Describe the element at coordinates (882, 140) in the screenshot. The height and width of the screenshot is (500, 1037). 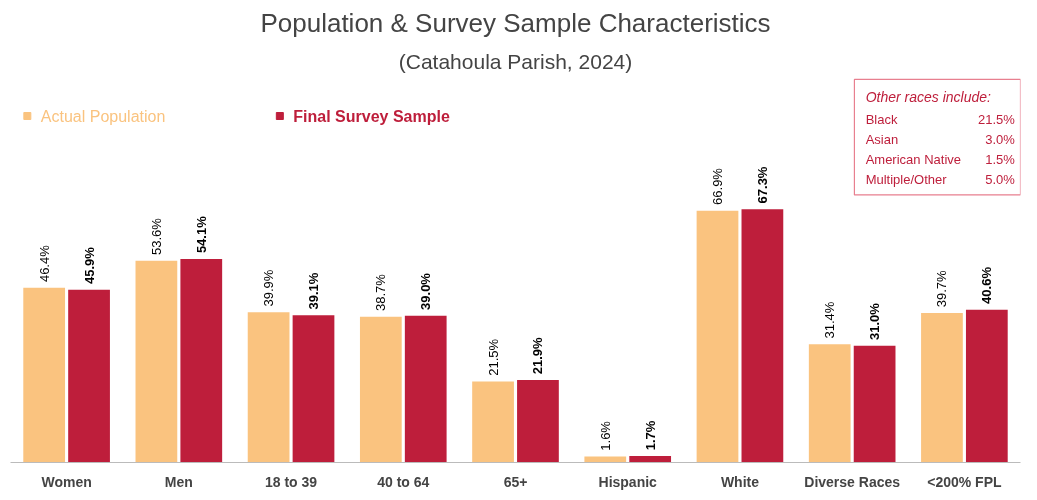
I see `text: Asian` at that location.